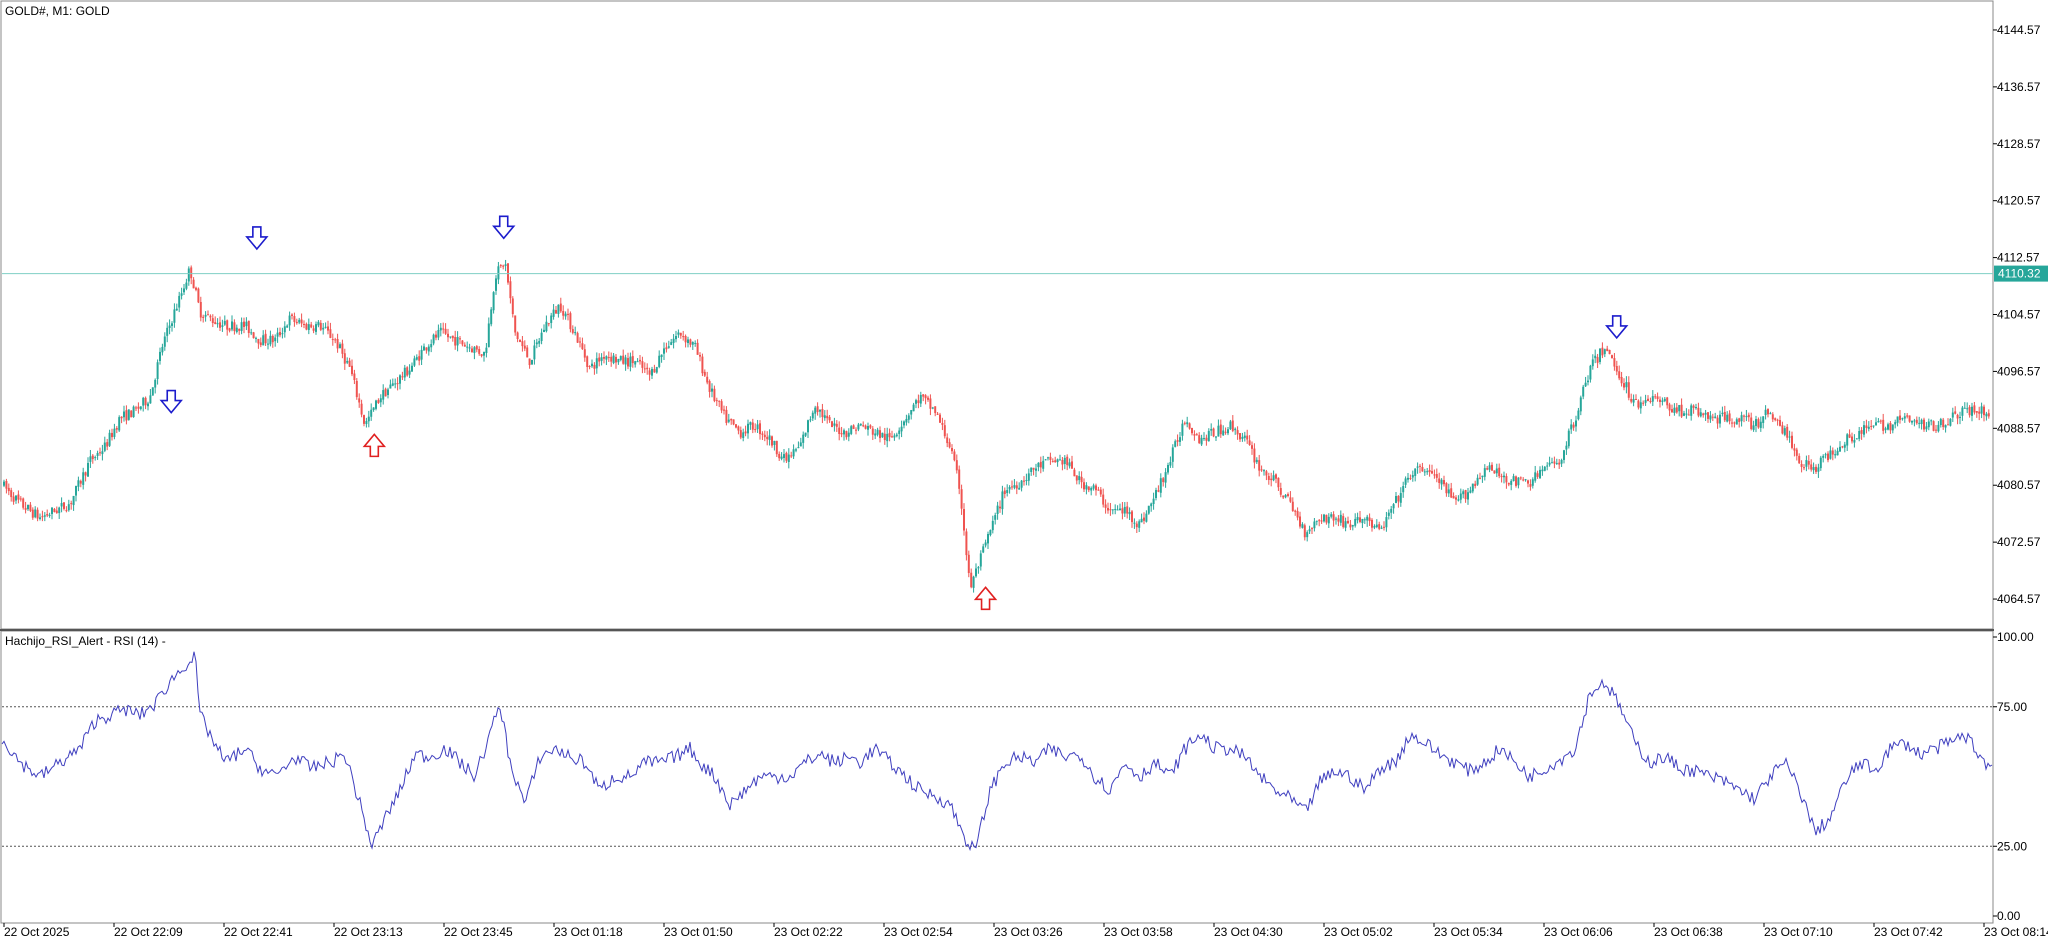 This screenshot has height=942, width=2048. Describe the element at coordinates (1798, 932) in the screenshot. I see `time-tick-label: 23 Oct 07:10` at that location.